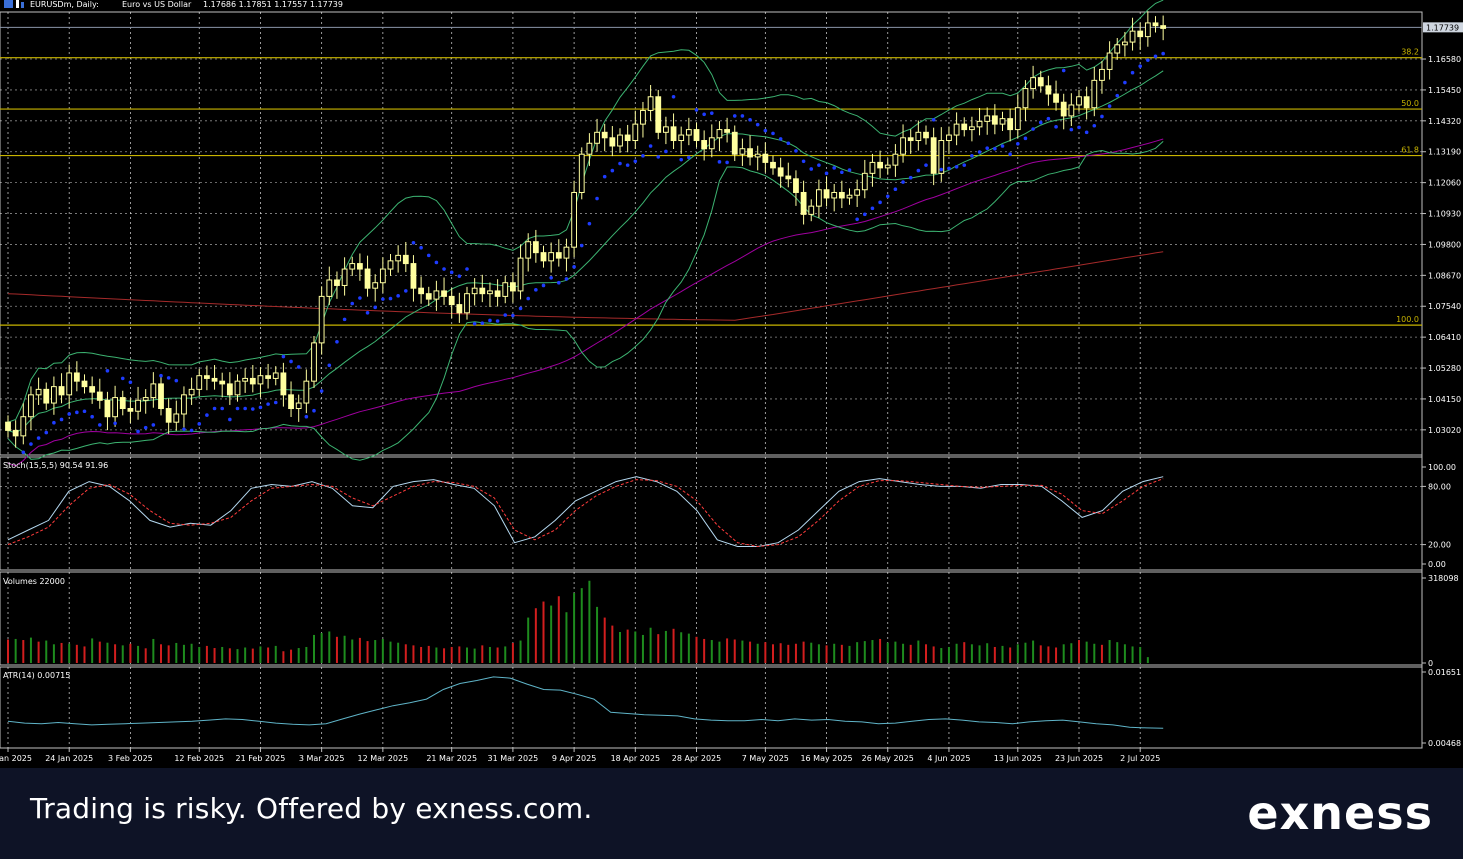 This screenshot has height=859, width=1463. I want to click on stochastic-panel, so click(711, 512).